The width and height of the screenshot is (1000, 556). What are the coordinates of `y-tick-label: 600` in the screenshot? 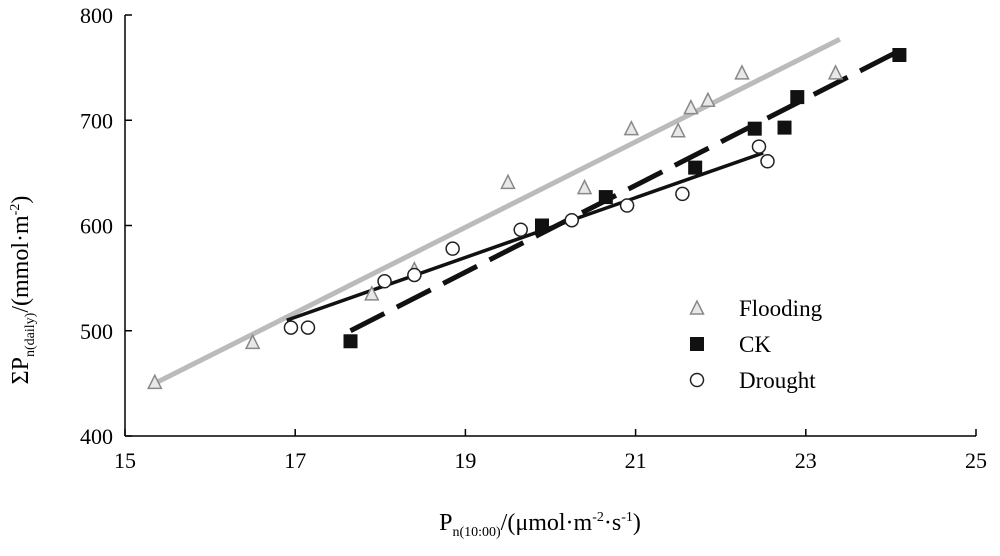 It's located at (96, 226).